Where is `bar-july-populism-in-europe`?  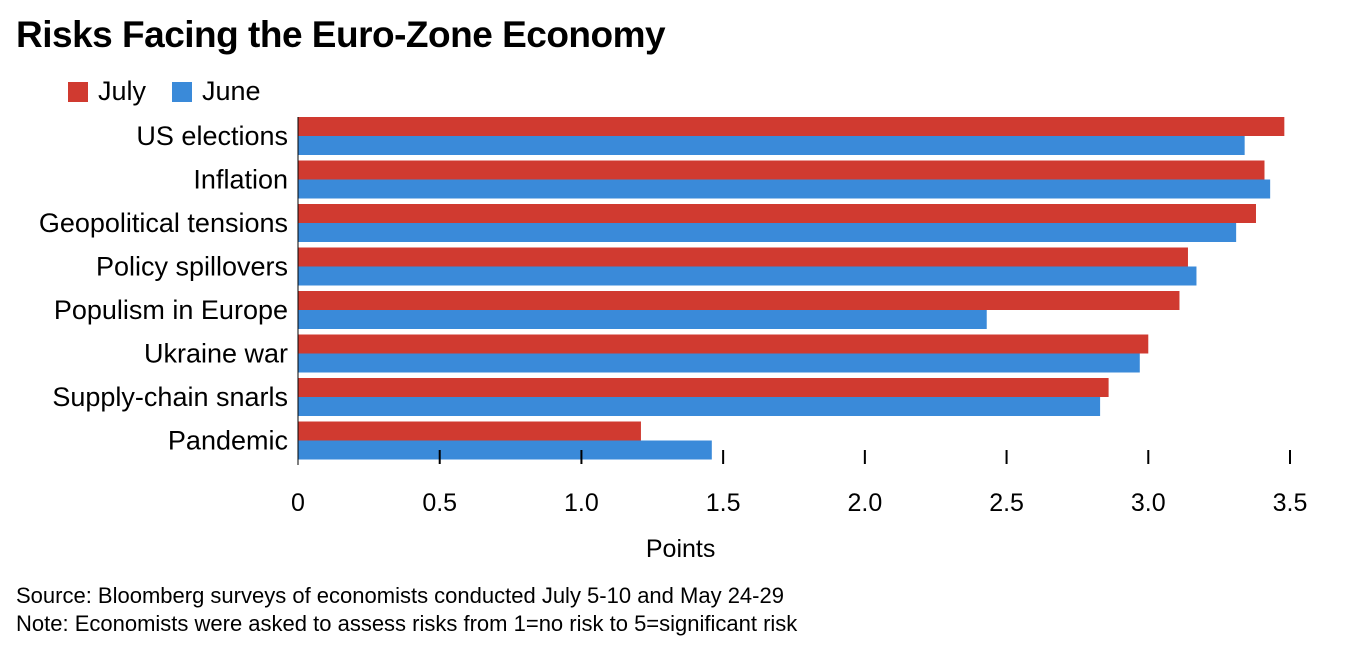 bar-july-populism-in-europe is located at coordinates (739, 300).